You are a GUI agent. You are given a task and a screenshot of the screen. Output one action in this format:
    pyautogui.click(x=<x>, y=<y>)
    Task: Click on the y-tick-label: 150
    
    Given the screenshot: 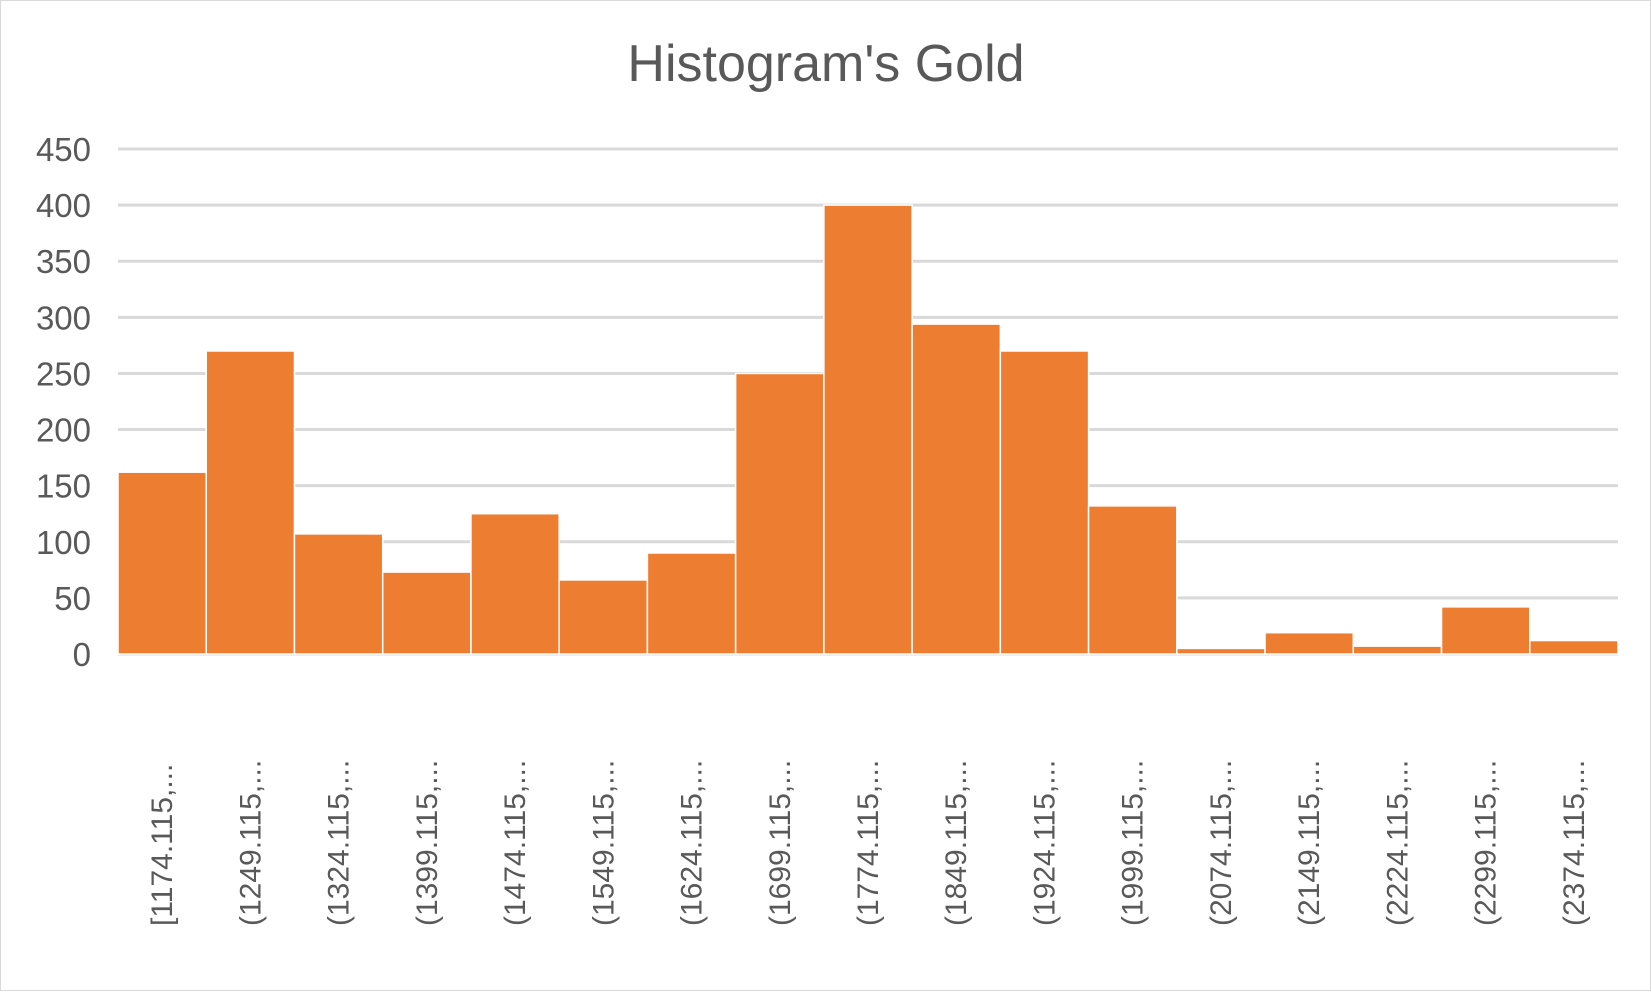 What is the action you would take?
    pyautogui.click(x=63, y=486)
    